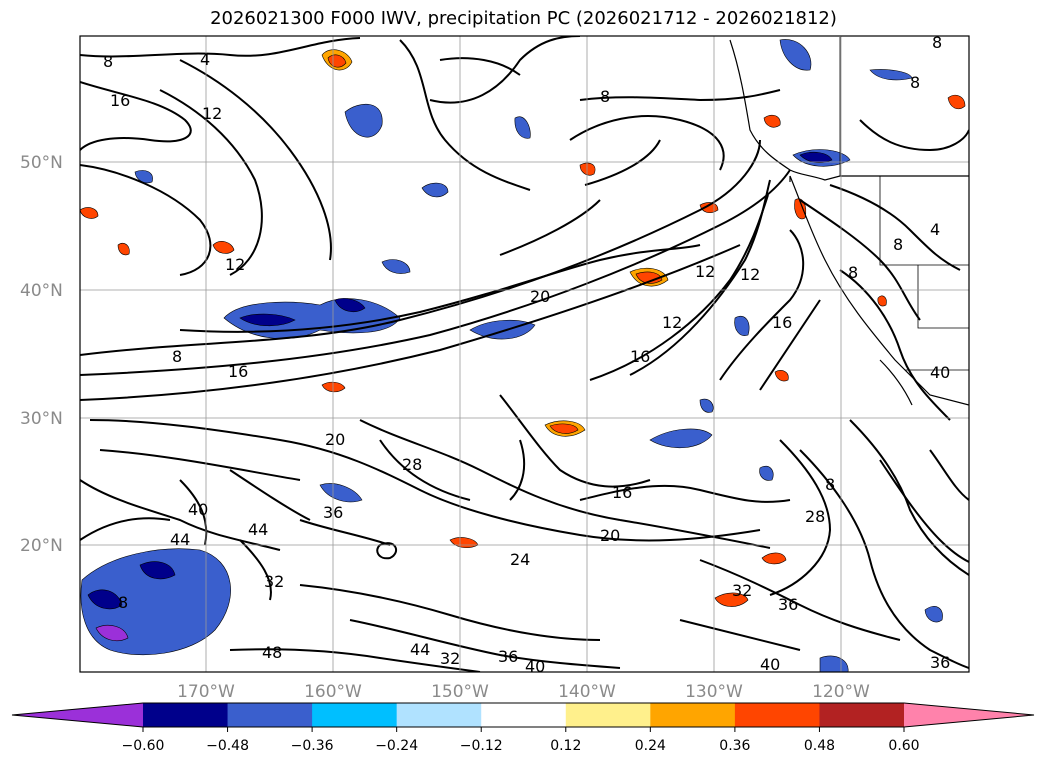  I want to click on colorbar, so click(523, 715).